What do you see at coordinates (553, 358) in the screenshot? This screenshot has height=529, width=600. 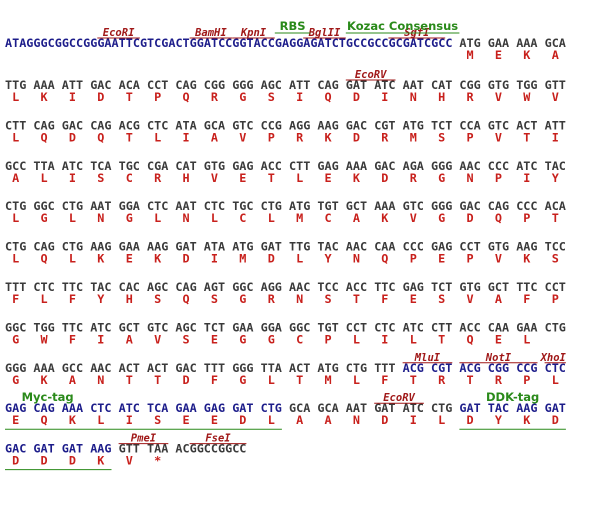 I see `enzyme-label: XhoI` at bounding box center [553, 358].